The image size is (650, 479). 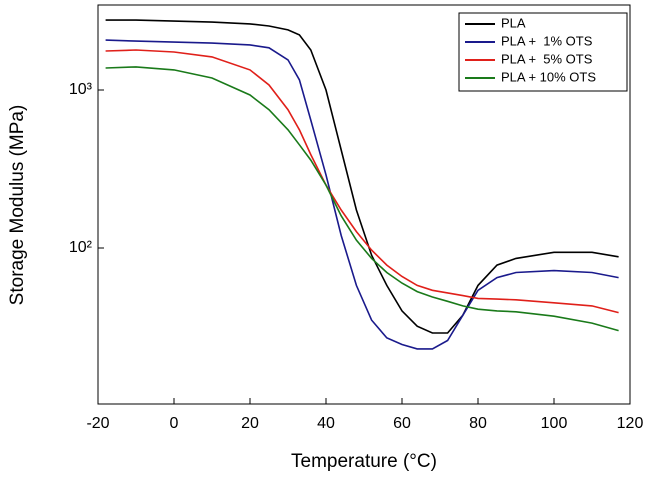 I want to click on x-tick-label: 0, so click(x=174, y=423).